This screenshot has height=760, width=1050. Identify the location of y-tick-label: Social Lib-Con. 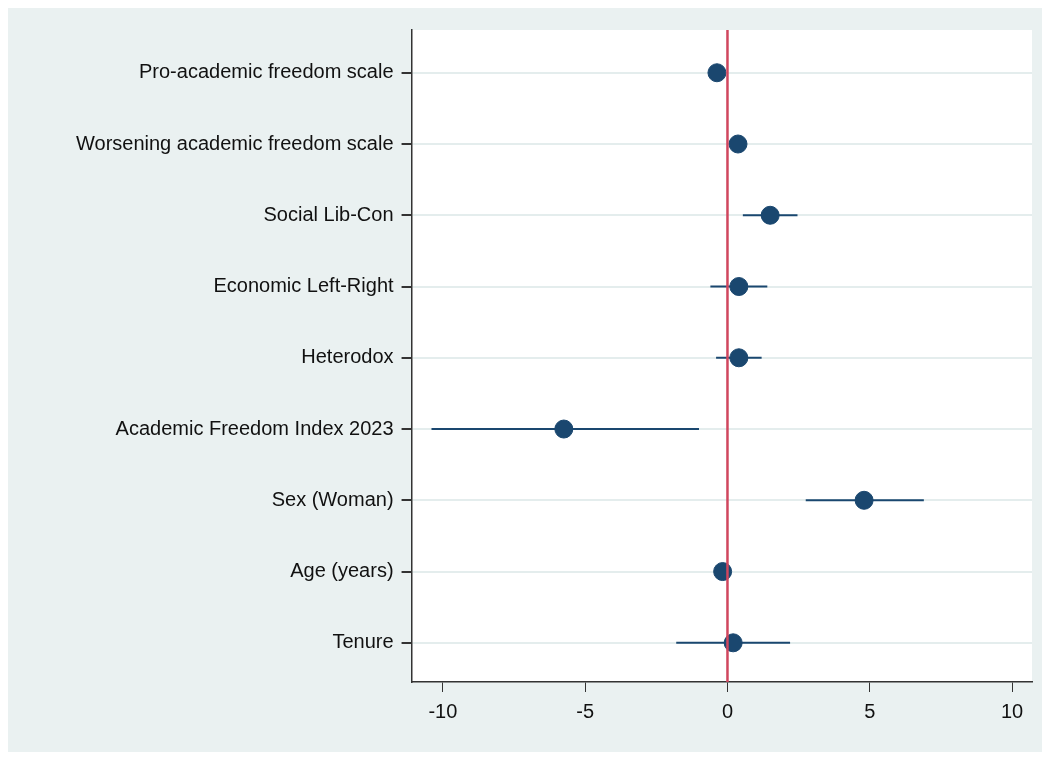
(328, 213).